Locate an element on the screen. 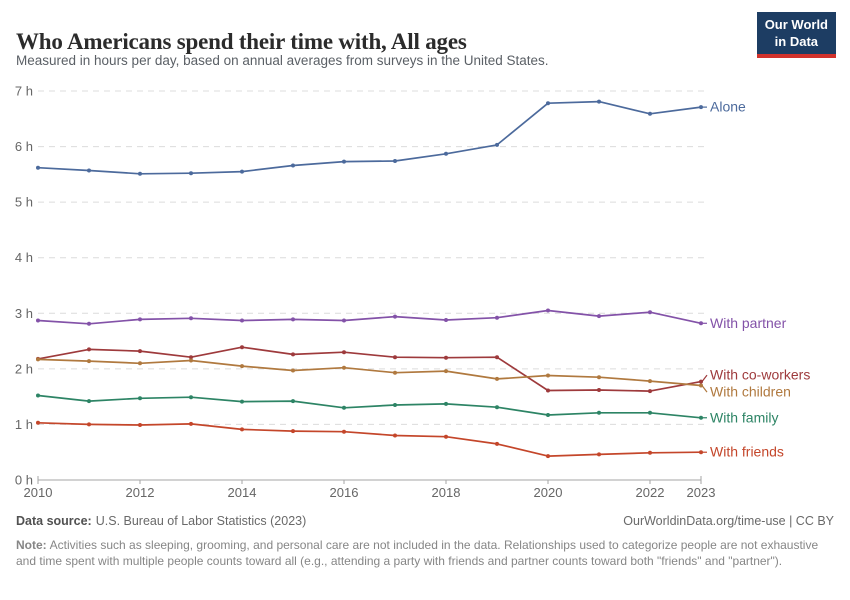 The image size is (850, 600). series-point-with-friends-2017 is located at coordinates (395, 435).